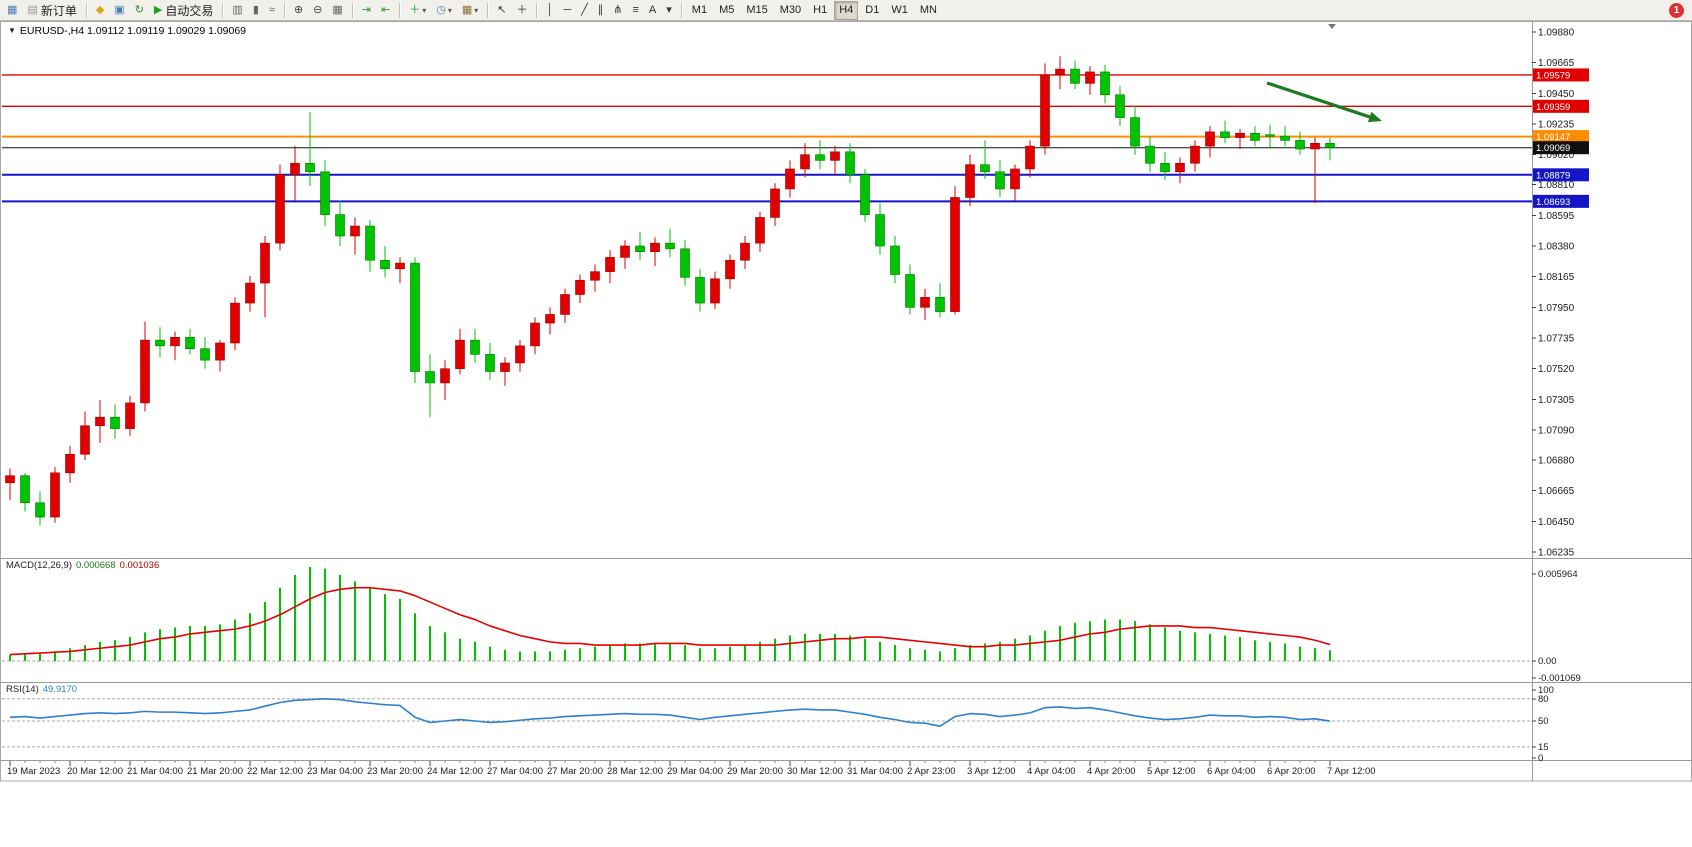 The height and width of the screenshot is (847, 1692). What do you see at coordinates (337, 10) in the screenshot?
I see `tile-windows-button: ▦` at bounding box center [337, 10].